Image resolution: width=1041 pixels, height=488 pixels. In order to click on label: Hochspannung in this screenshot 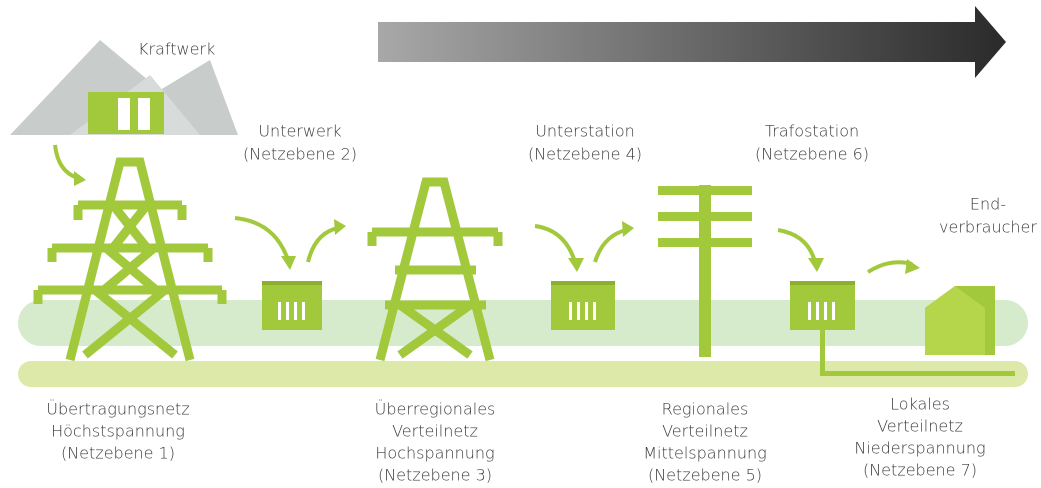, I will do `click(434, 453)`.